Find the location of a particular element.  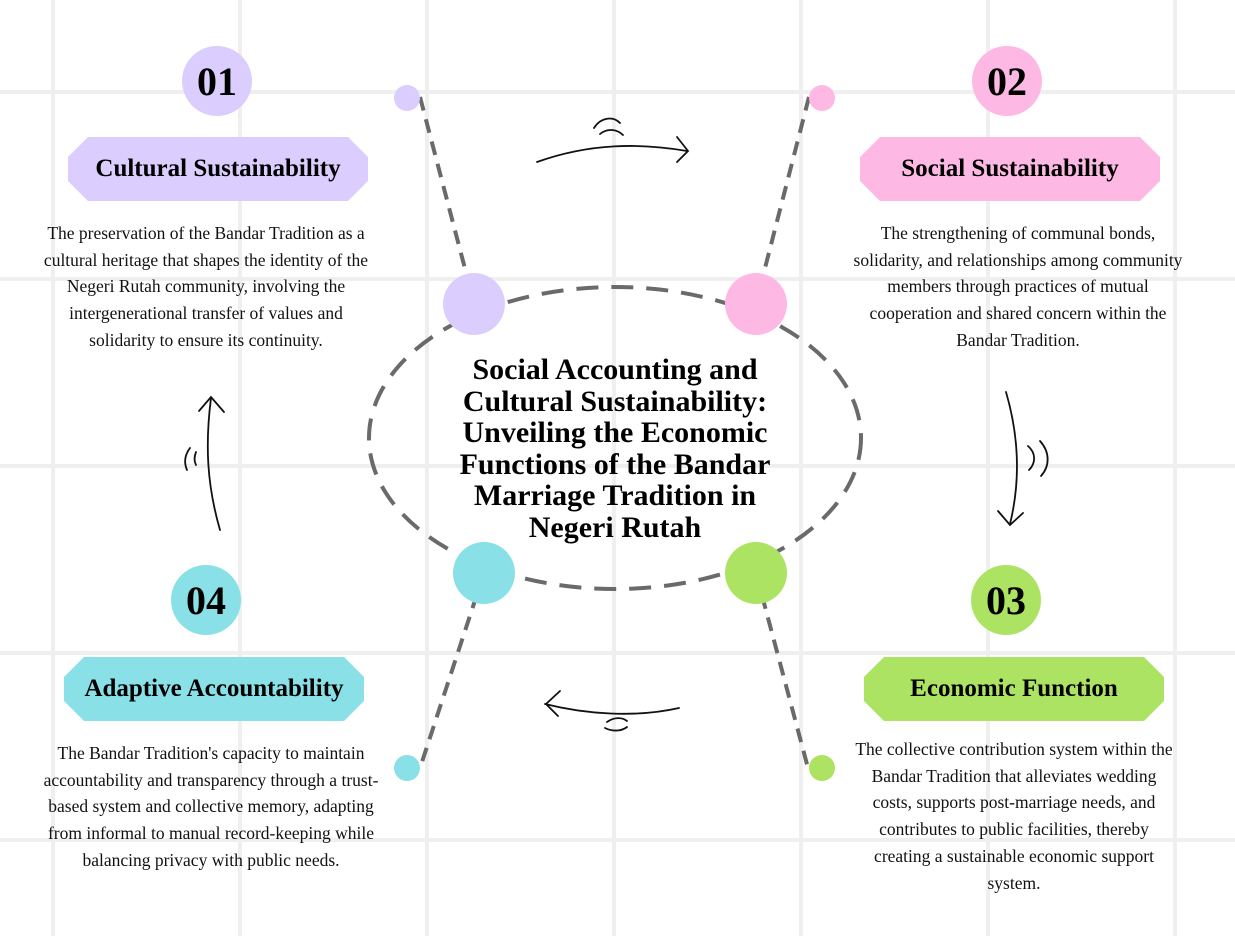

arrow-right-icon is located at coordinates (613, 140).